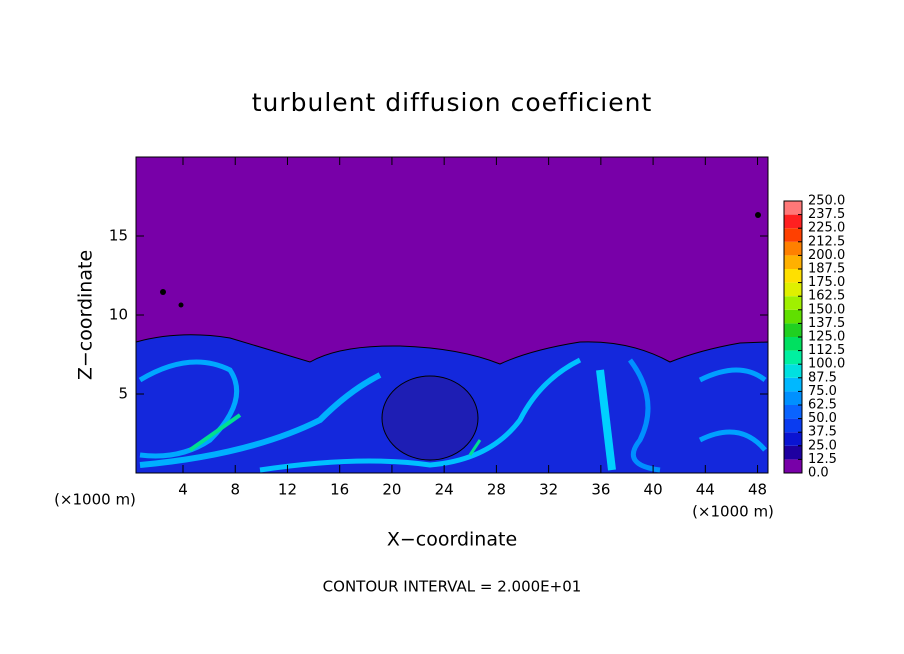  I want to click on x-tick-label: 48, so click(757, 490).